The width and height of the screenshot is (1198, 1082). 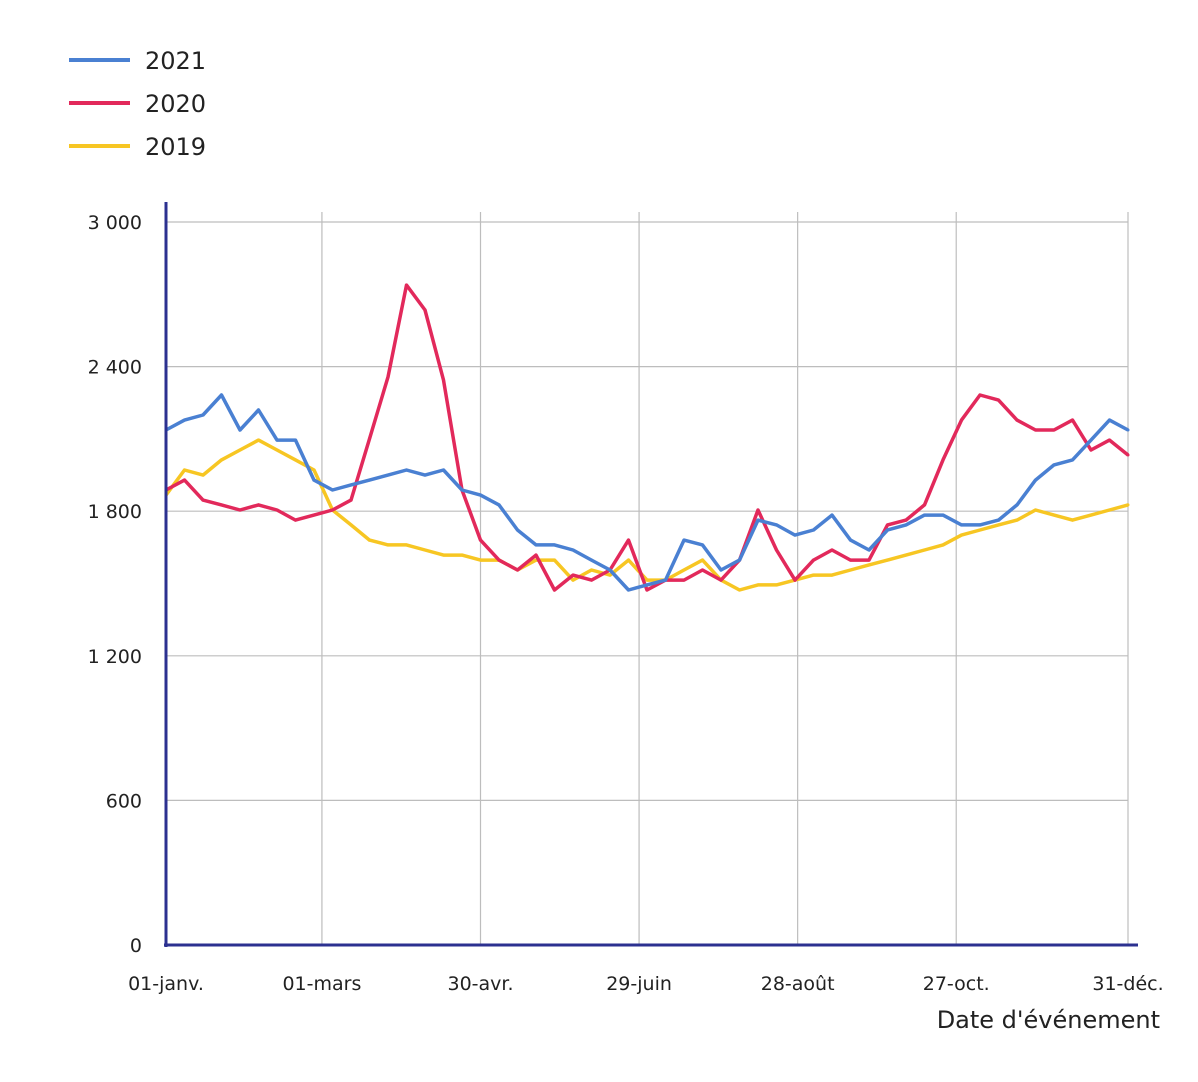 I want to click on legend-label-2021: 2021, so click(x=175, y=61).